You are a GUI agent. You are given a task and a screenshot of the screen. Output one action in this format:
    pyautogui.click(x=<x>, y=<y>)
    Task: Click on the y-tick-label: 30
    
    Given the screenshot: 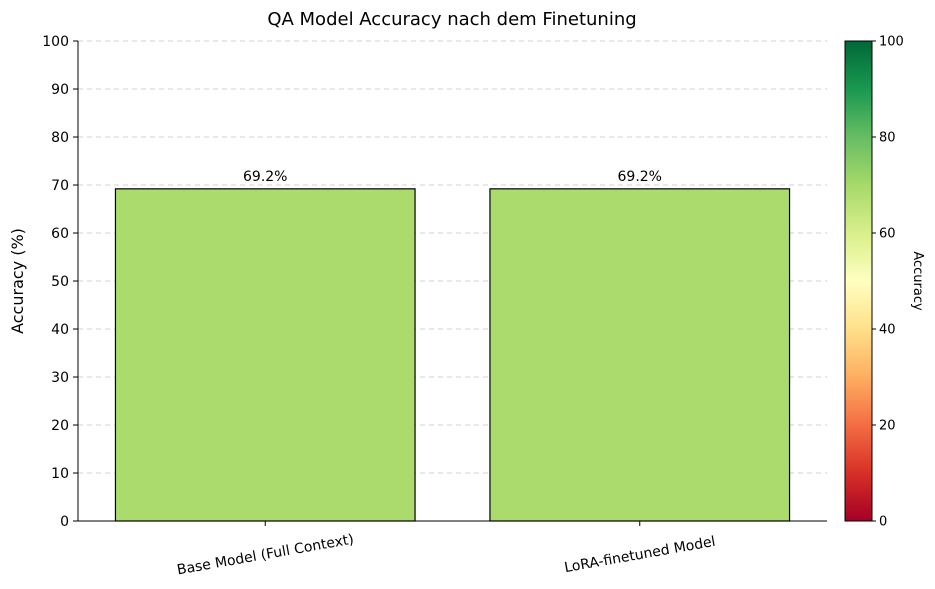 What is the action you would take?
    pyautogui.click(x=60, y=378)
    